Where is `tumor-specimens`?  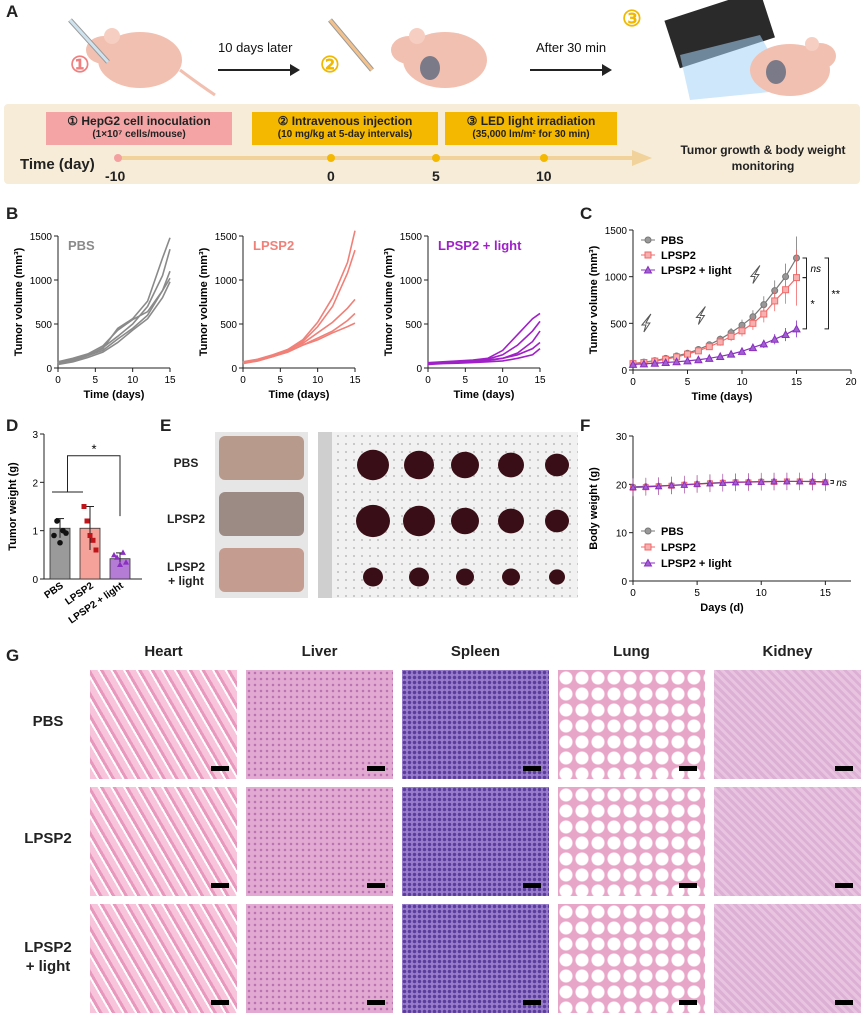 tumor-specimens is located at coordinates (462, 518).